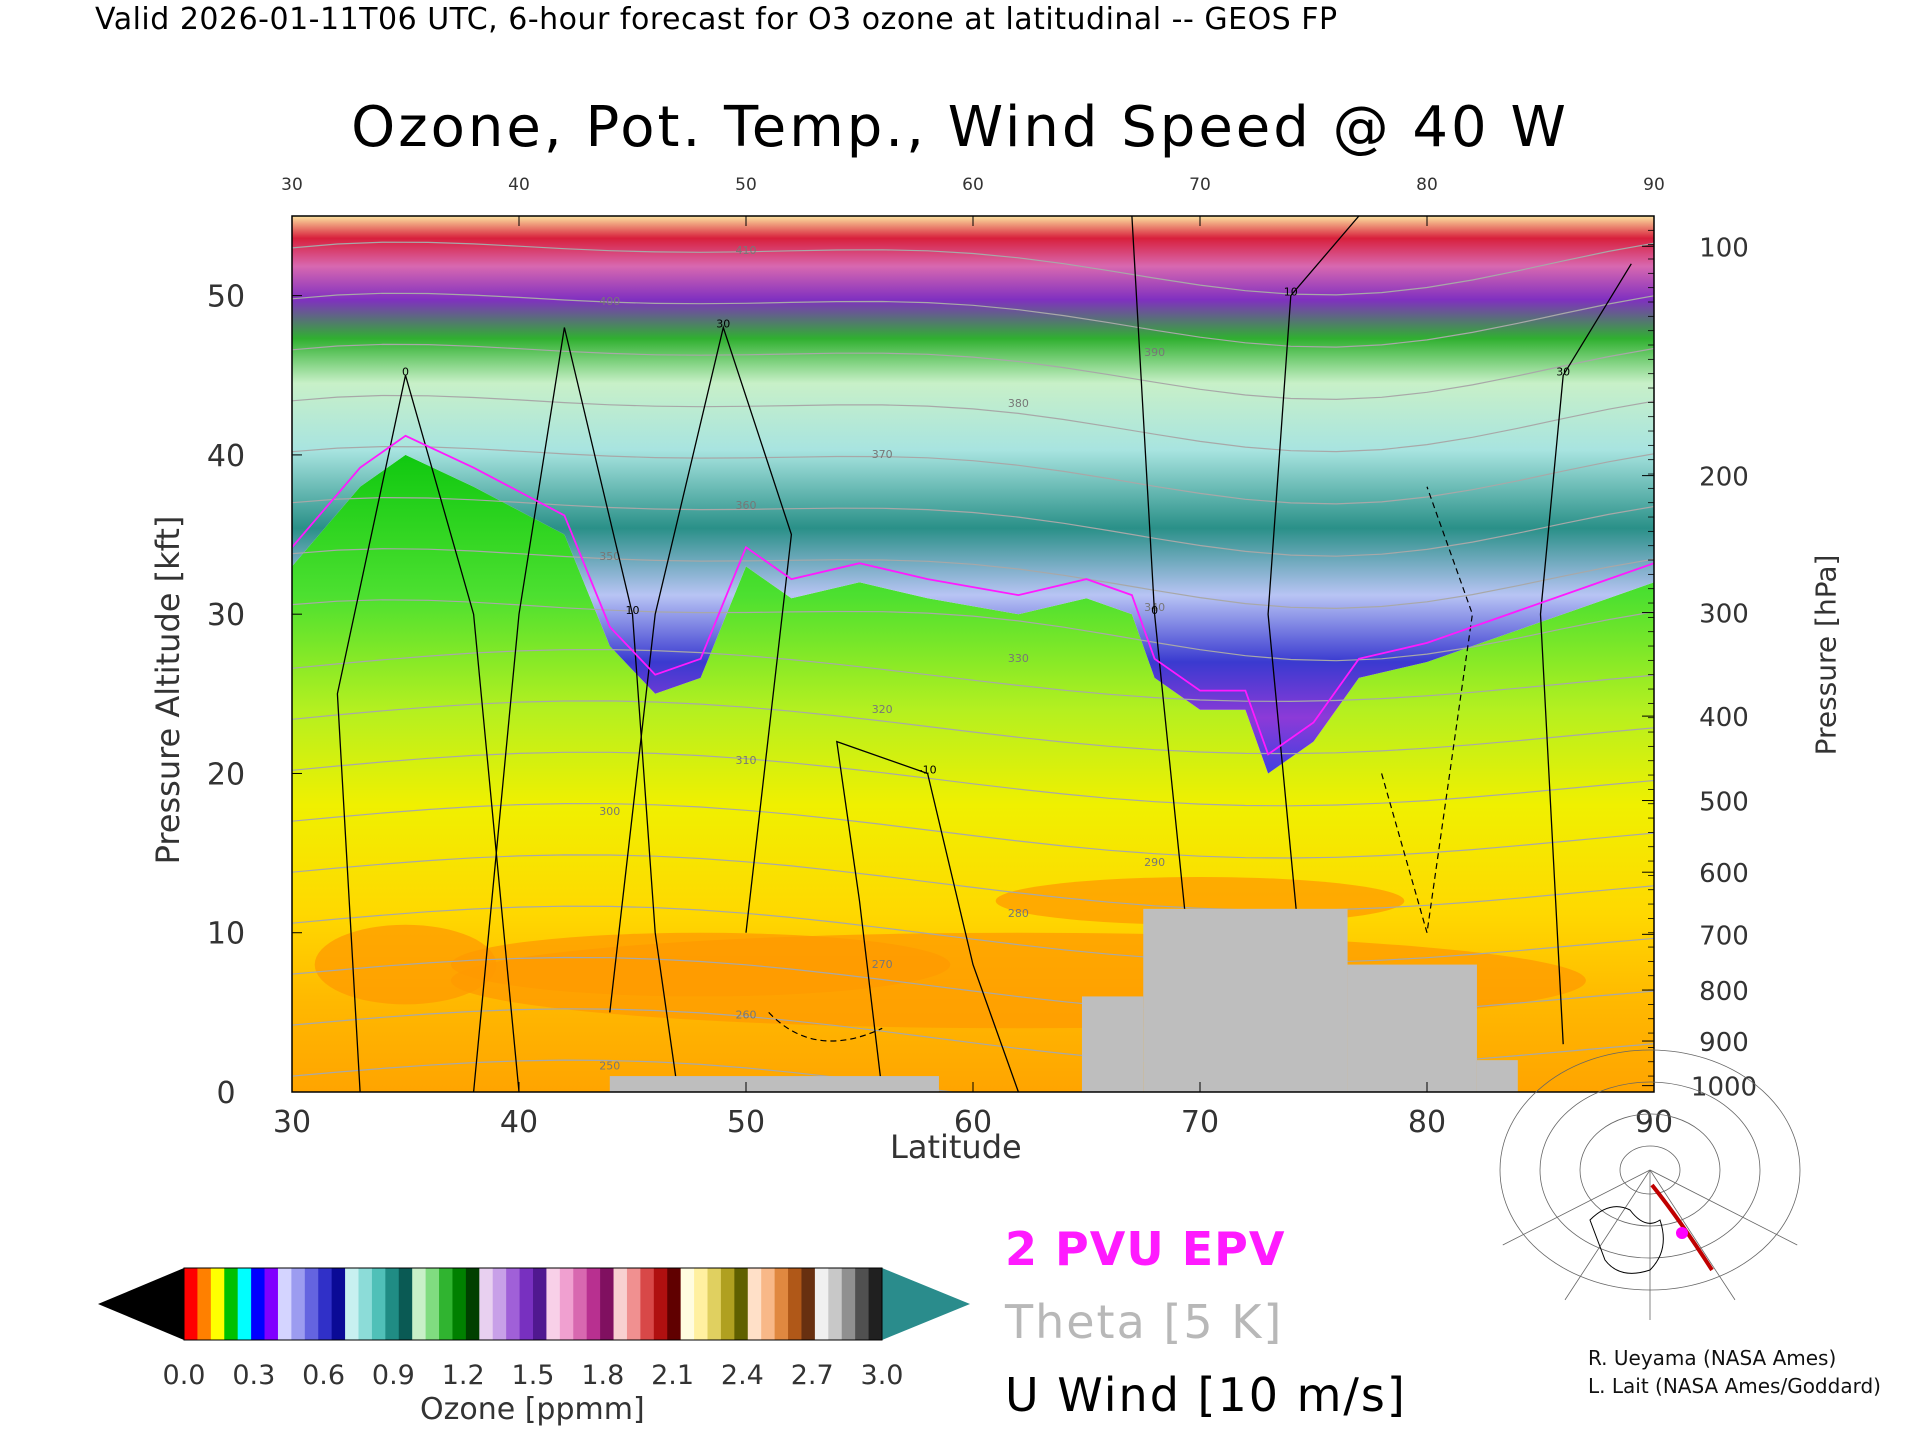  What do you see at coordinates (1206, 1395) in the screenshot?
I see `legend-u-wind: U Wind [10 m/s]` at bounding box center [1206, 1395].